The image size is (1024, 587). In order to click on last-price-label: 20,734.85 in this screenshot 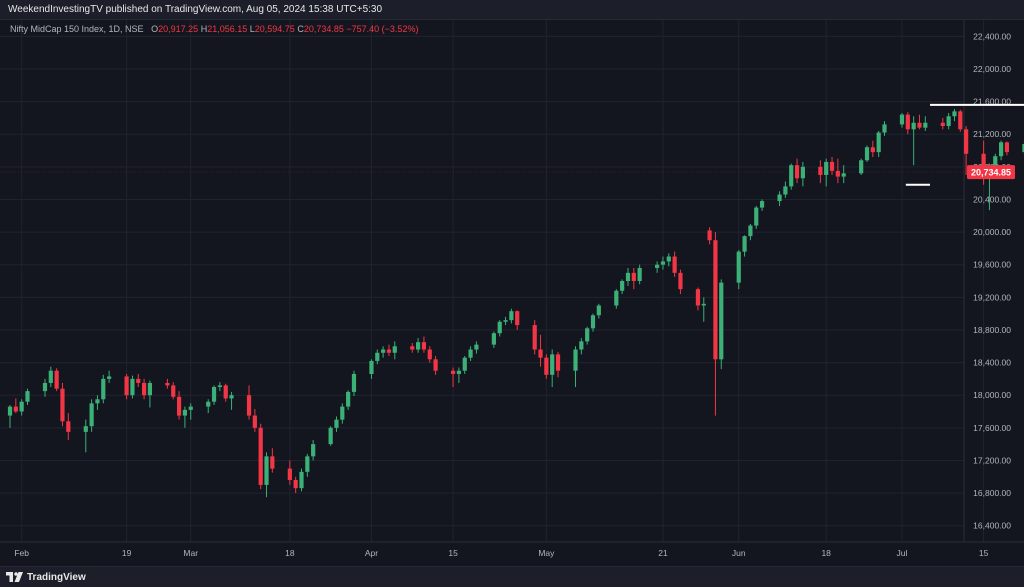, I will do `click(991, 172)`.